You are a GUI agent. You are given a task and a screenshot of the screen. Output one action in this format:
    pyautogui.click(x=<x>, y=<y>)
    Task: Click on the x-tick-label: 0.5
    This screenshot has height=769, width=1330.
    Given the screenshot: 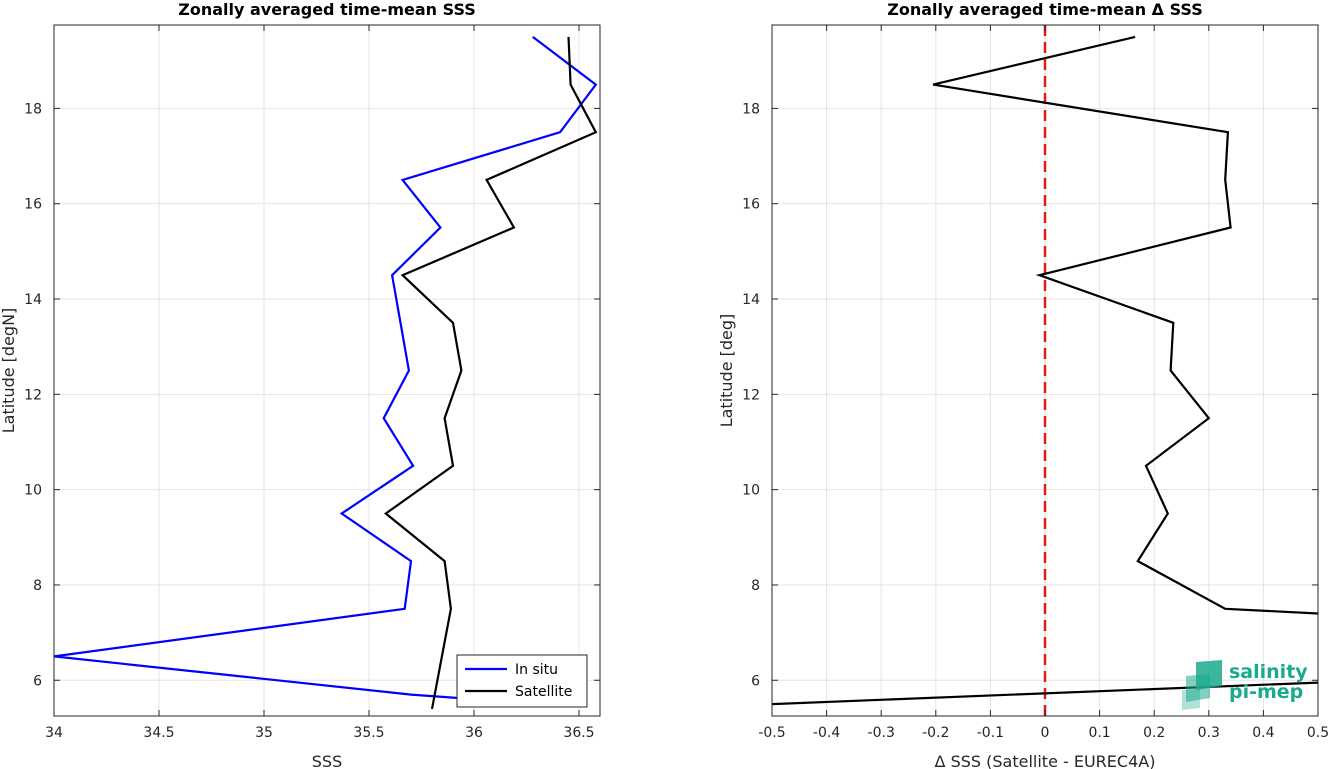 What is the action you would take?
    pyautogui.click(x=1318, y=733)
    